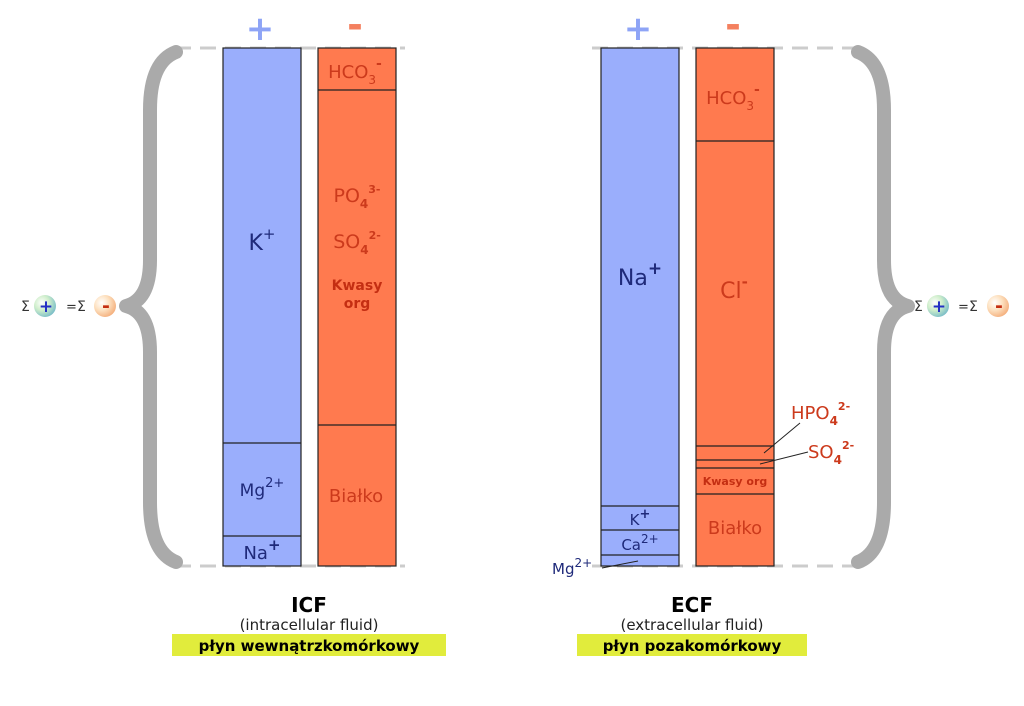 The image size is (1024, 706). I want to click on ecf-anion-column: HCO3- Cl- Kwasy org Białko HPO42- SO42-, so click(774, 307).